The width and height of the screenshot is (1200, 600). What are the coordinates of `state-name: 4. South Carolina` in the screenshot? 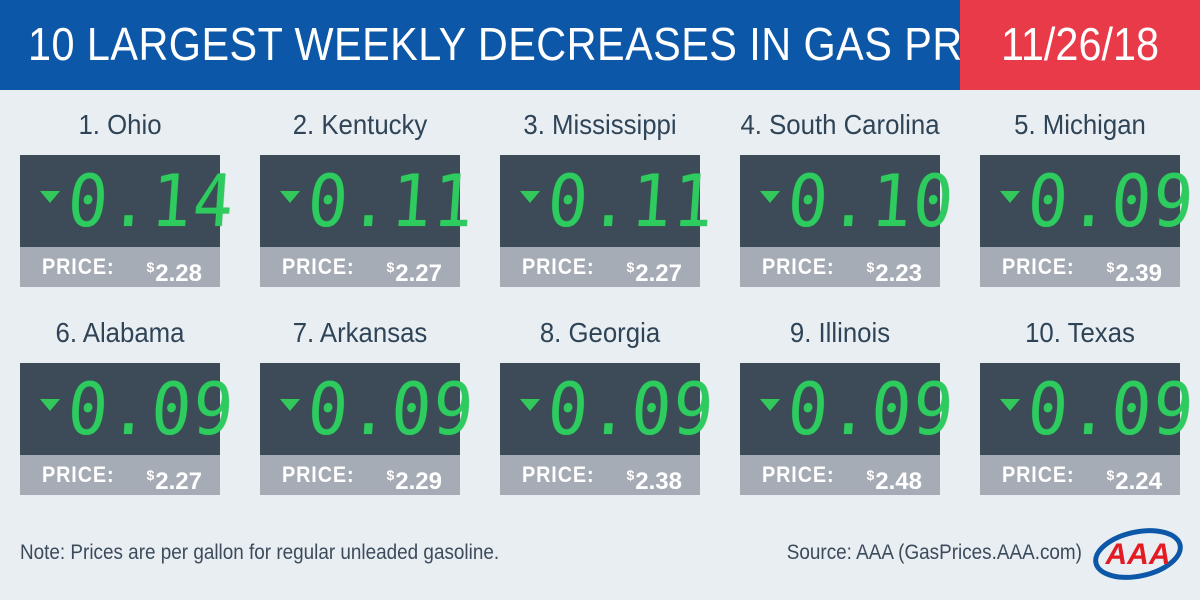 It's located at (840, 124).